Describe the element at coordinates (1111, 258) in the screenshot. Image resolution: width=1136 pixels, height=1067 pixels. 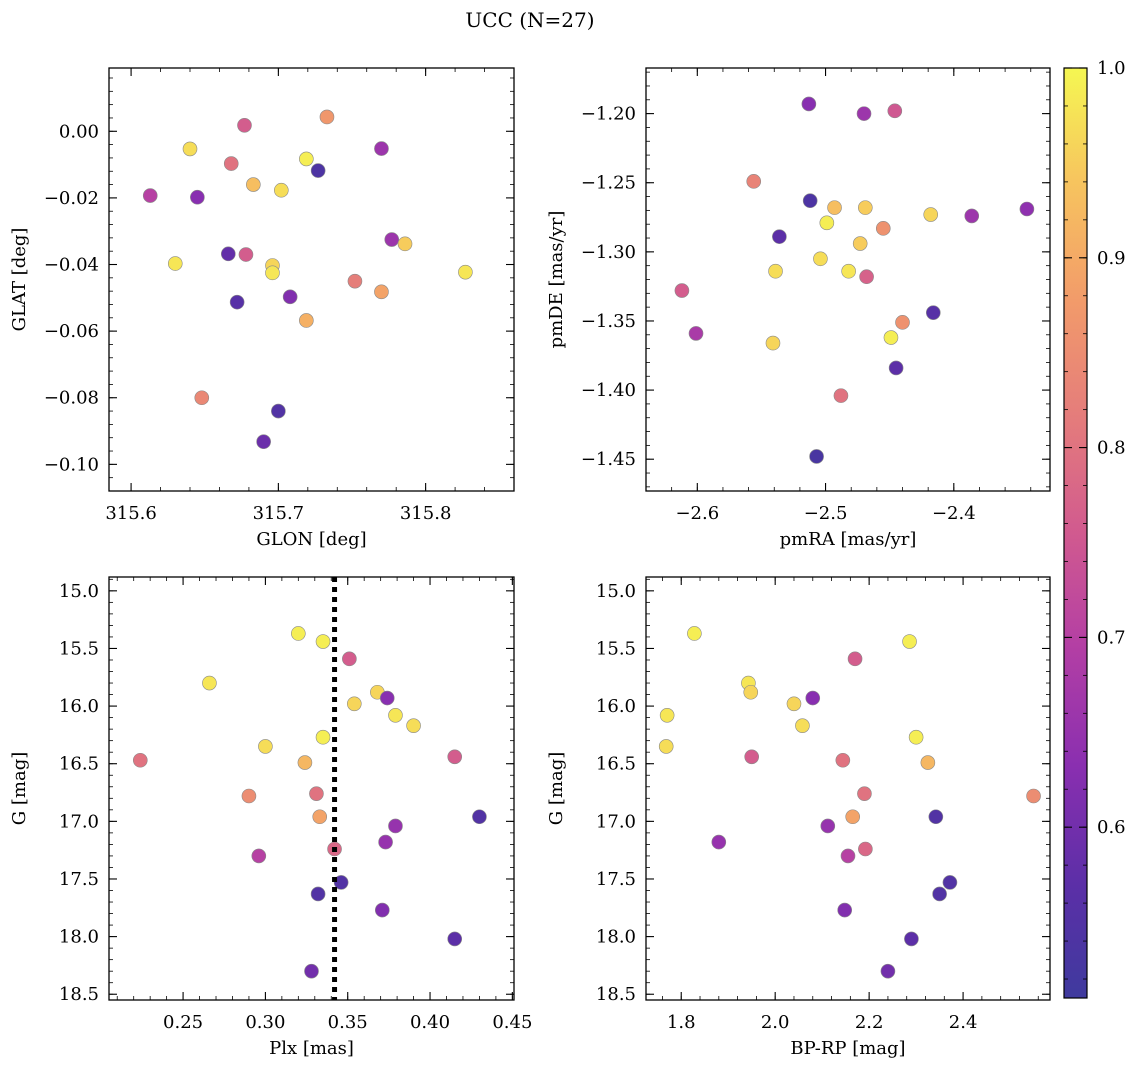
I see `colorbar-tick-label: 0.9` at that location.